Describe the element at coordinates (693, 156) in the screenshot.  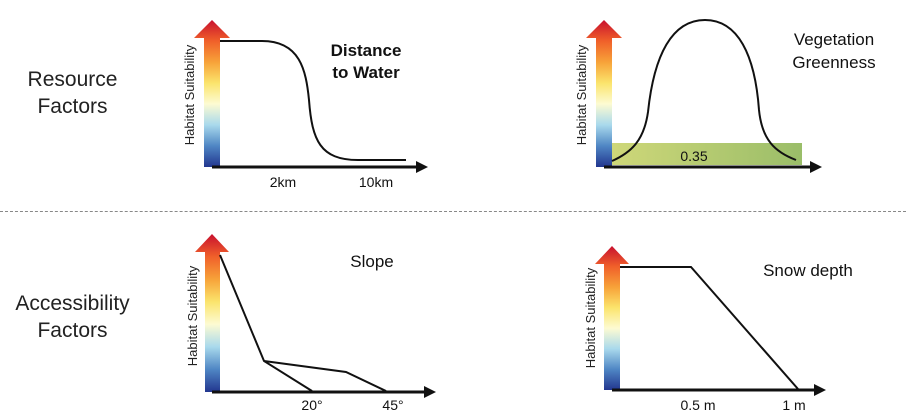
I see `band-value-label: 0.35` at that location.